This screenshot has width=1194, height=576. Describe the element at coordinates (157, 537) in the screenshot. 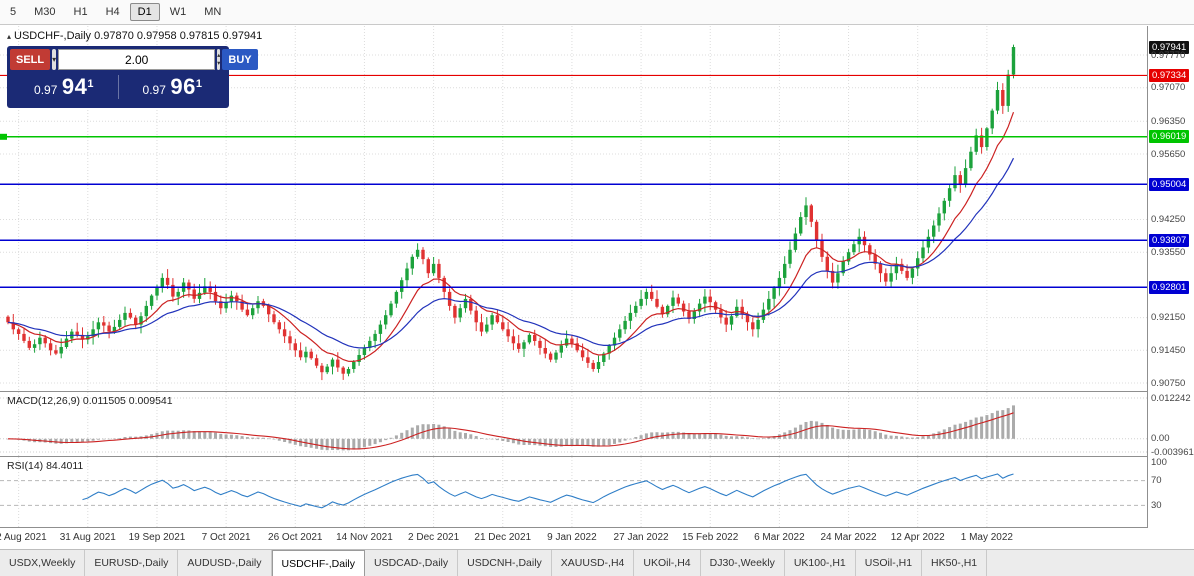

I see `date-label: 19 Sep 2021` at that location.